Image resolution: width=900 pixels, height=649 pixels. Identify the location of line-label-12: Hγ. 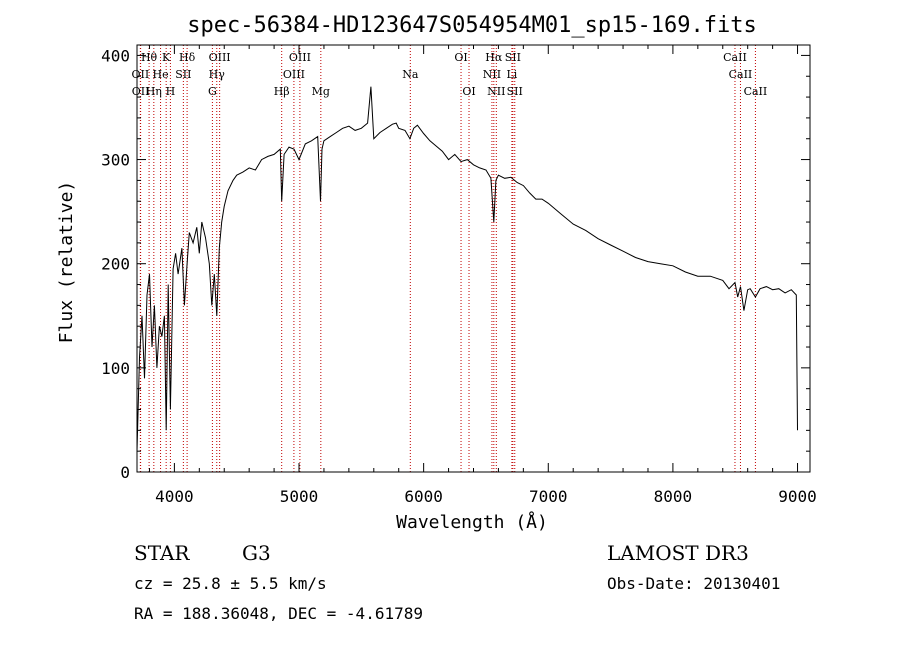
(217, 74).